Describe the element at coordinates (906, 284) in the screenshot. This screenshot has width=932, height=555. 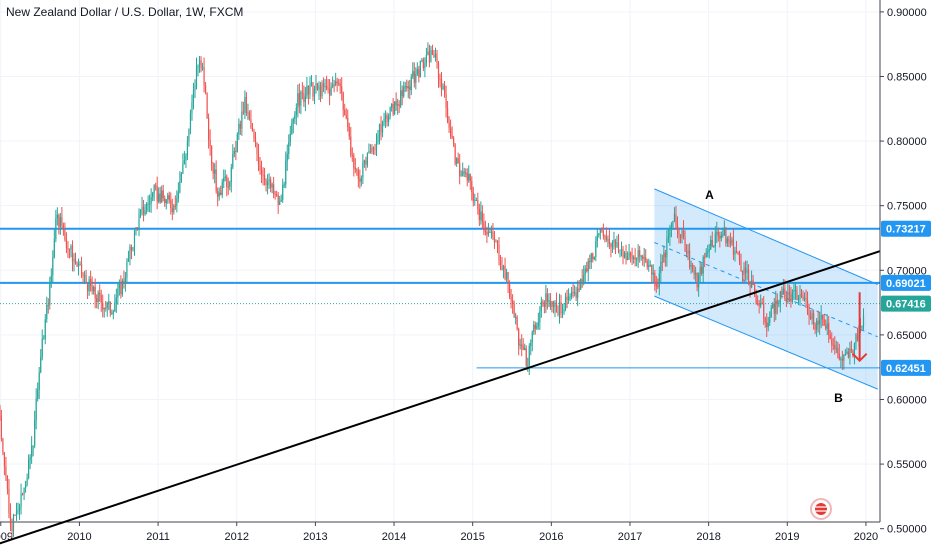
I see `price-tag-label: 0.69021` at that location.